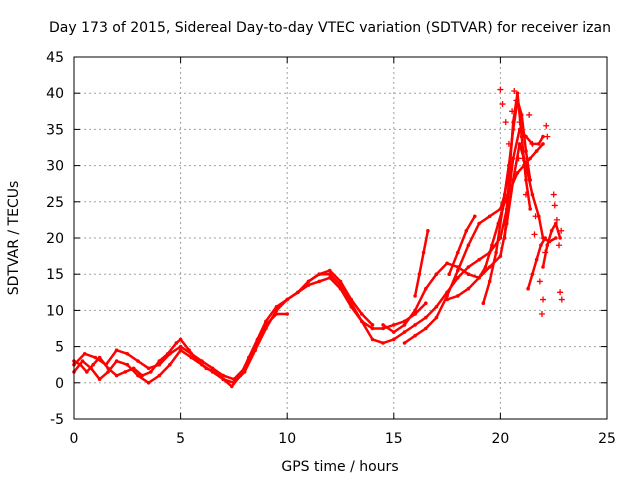 This screenshot has width=640, height=480. Describe the element at coordinates (55, 167) in the screenshot. I see `y-tick-label: 30` at that location.